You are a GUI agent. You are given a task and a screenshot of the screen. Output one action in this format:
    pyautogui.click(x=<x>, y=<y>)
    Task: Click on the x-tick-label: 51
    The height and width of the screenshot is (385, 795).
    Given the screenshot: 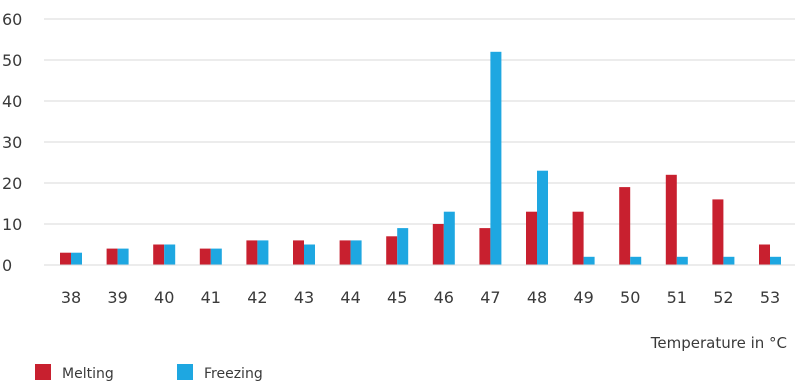 What is the action you would take?
    pyautogui.click(x=677, y=297)
    